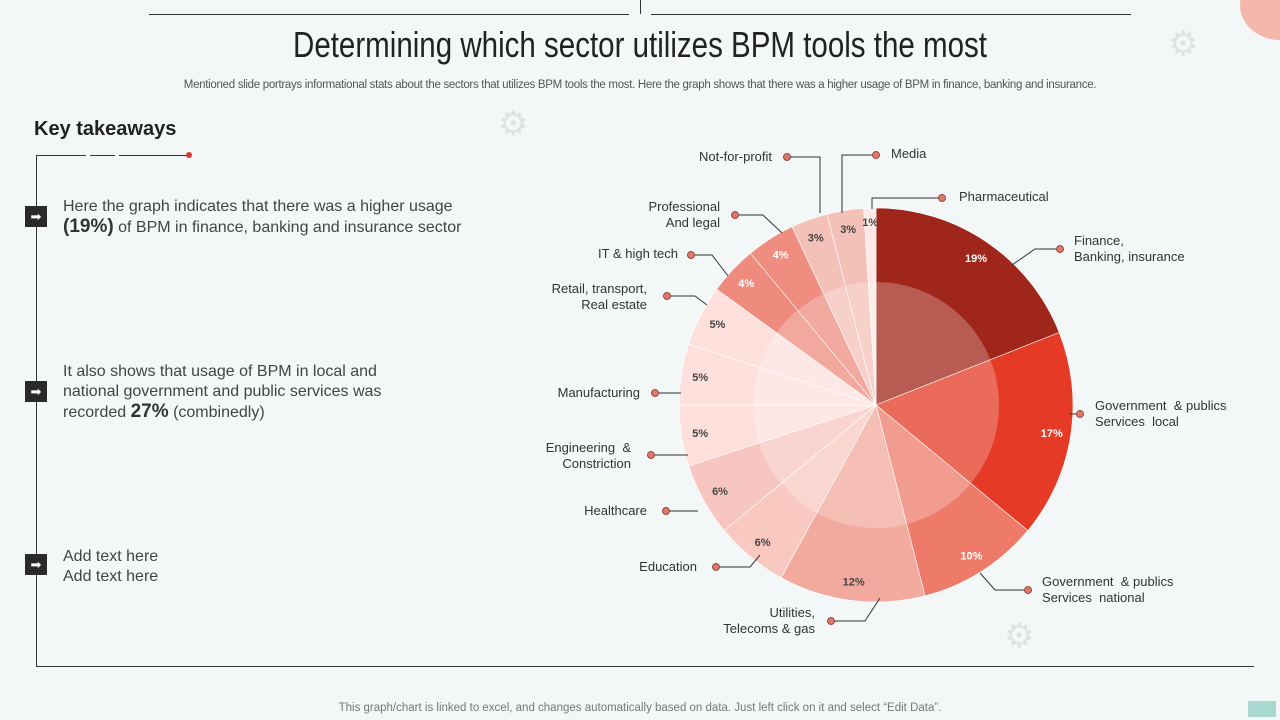  I want to click on timeline-line, so click(36, 411).